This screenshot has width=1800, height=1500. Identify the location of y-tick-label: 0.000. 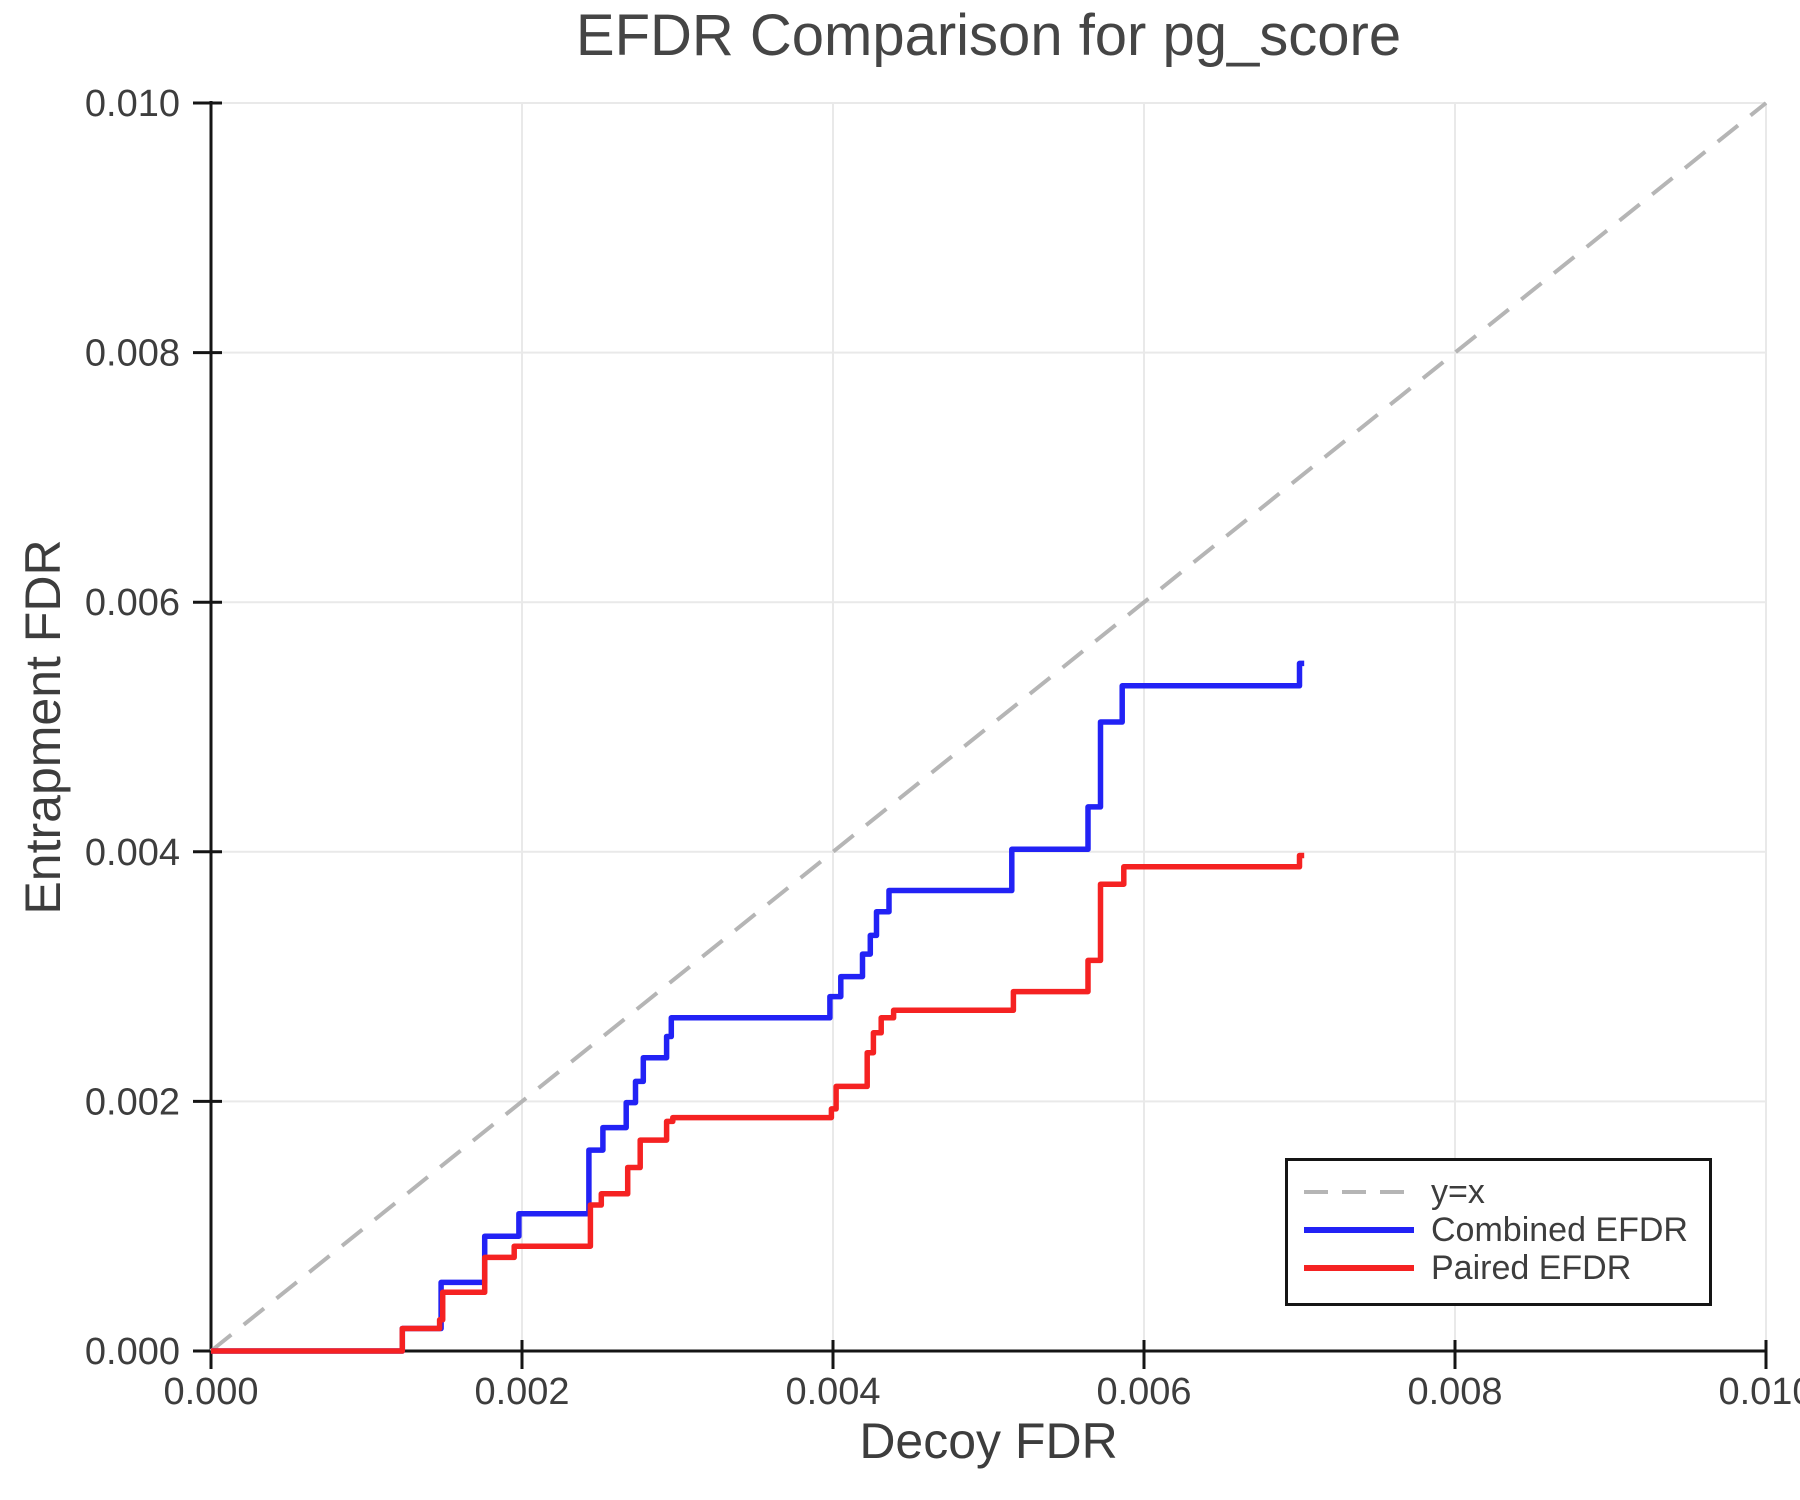
(132, 1352).